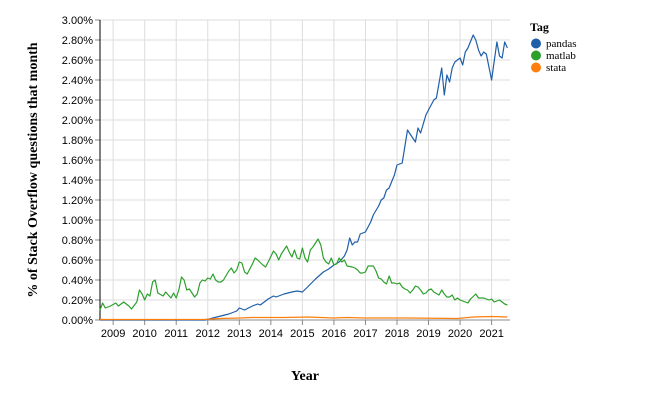 The width and height of the screenshot is (660, 400). What do you see at coordinates (77, 141) in the screenshot?
I see `y-tick-label: 1.80%` at bounding box center [77, 141].